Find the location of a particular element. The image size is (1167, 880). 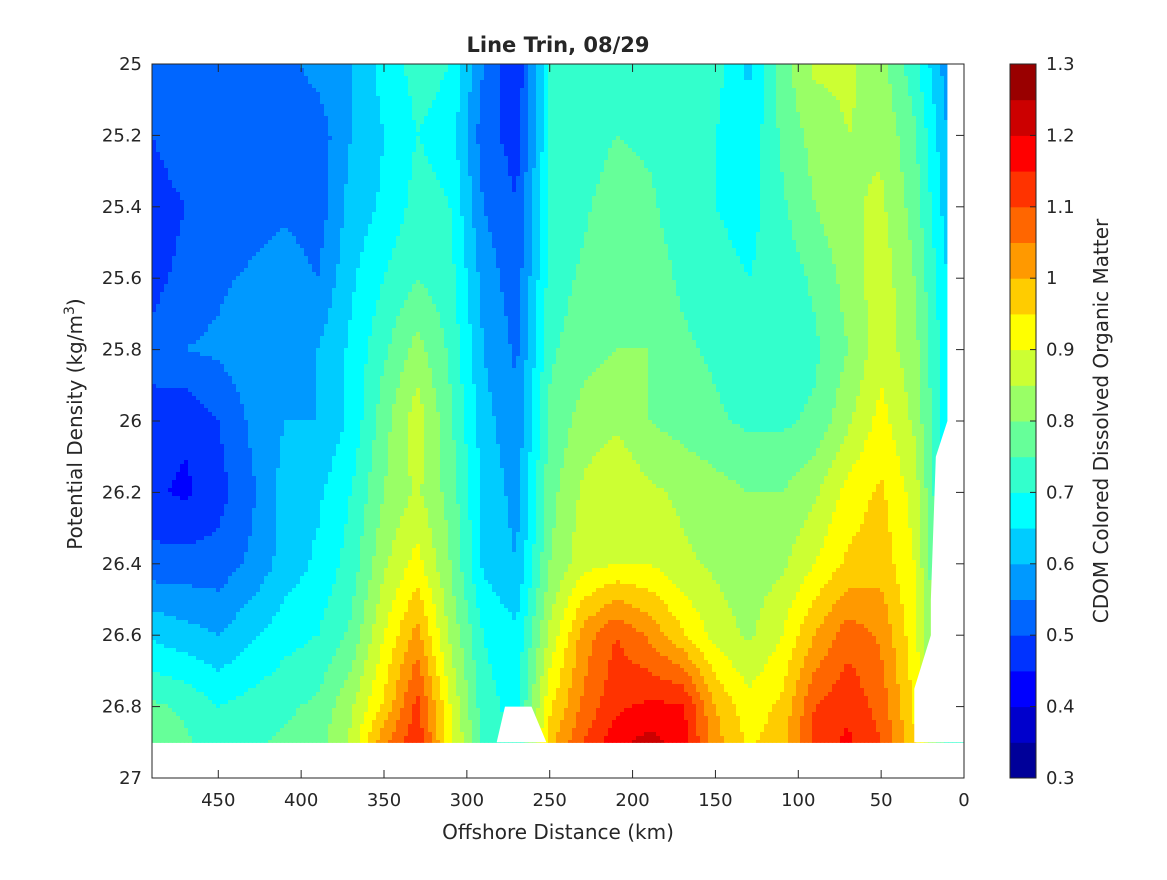

x-axis-label: Offshore Distance (km) is located at coordinates (558, 832).